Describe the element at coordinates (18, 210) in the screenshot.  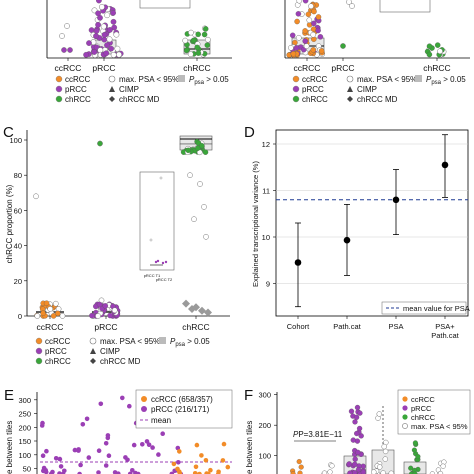
I see `y-tick-label-c: 60` at that location.